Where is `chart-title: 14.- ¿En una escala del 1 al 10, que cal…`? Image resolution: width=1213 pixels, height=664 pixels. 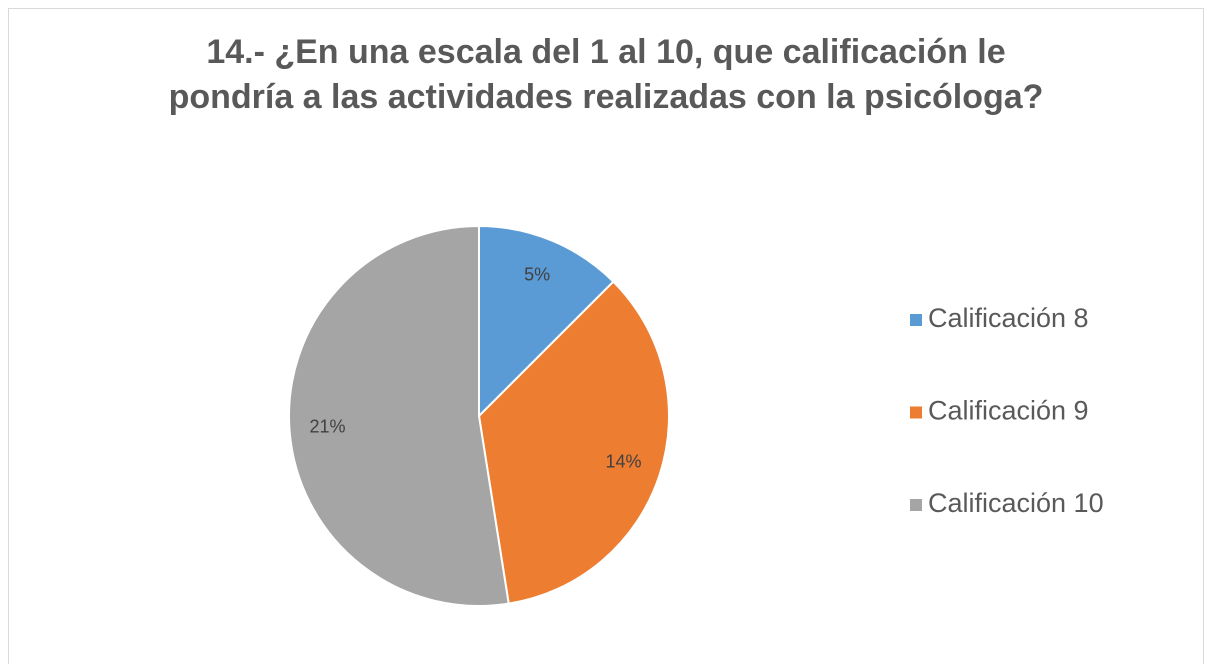
chart-title: 14.- ¿En una escala del 1 al 10, que cal… is located at coordinates (606, 74).